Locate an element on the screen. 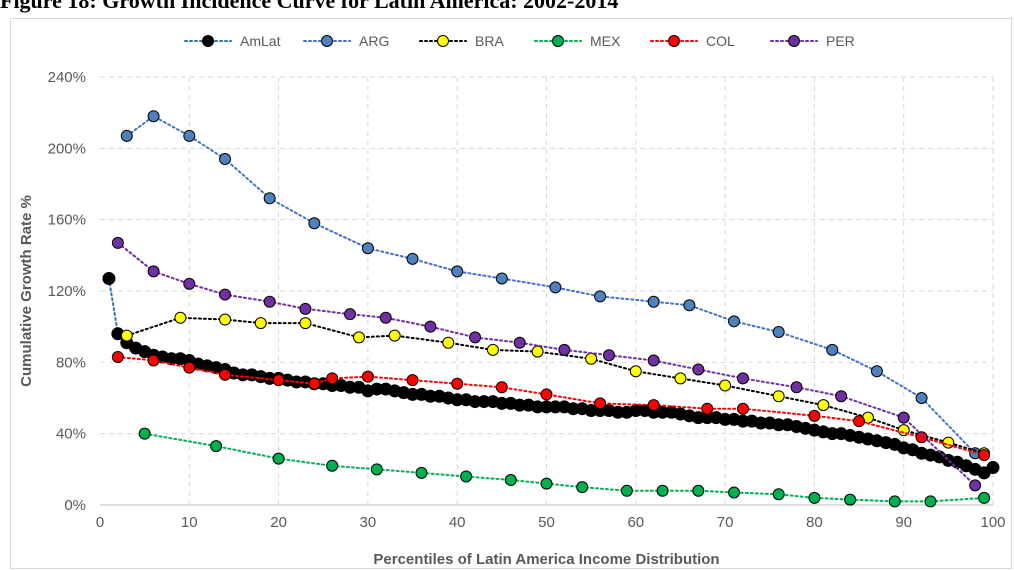 This screenshot has height=571, width=1014. x-tick-label: 20 is located at coordinates (278, 522).